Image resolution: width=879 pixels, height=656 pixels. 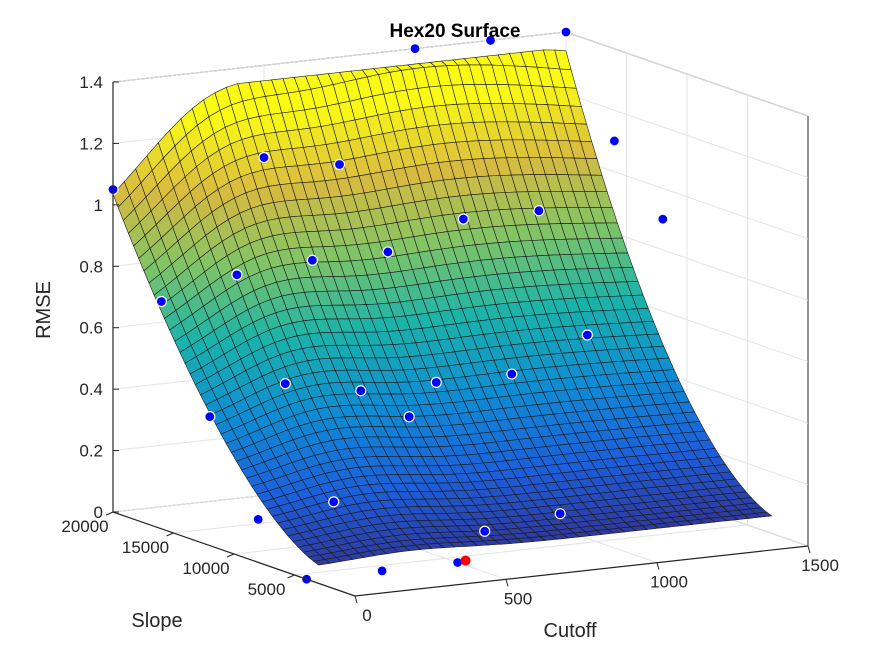 I want to click on x-tick-label: 500, so click(x=518, y=598).